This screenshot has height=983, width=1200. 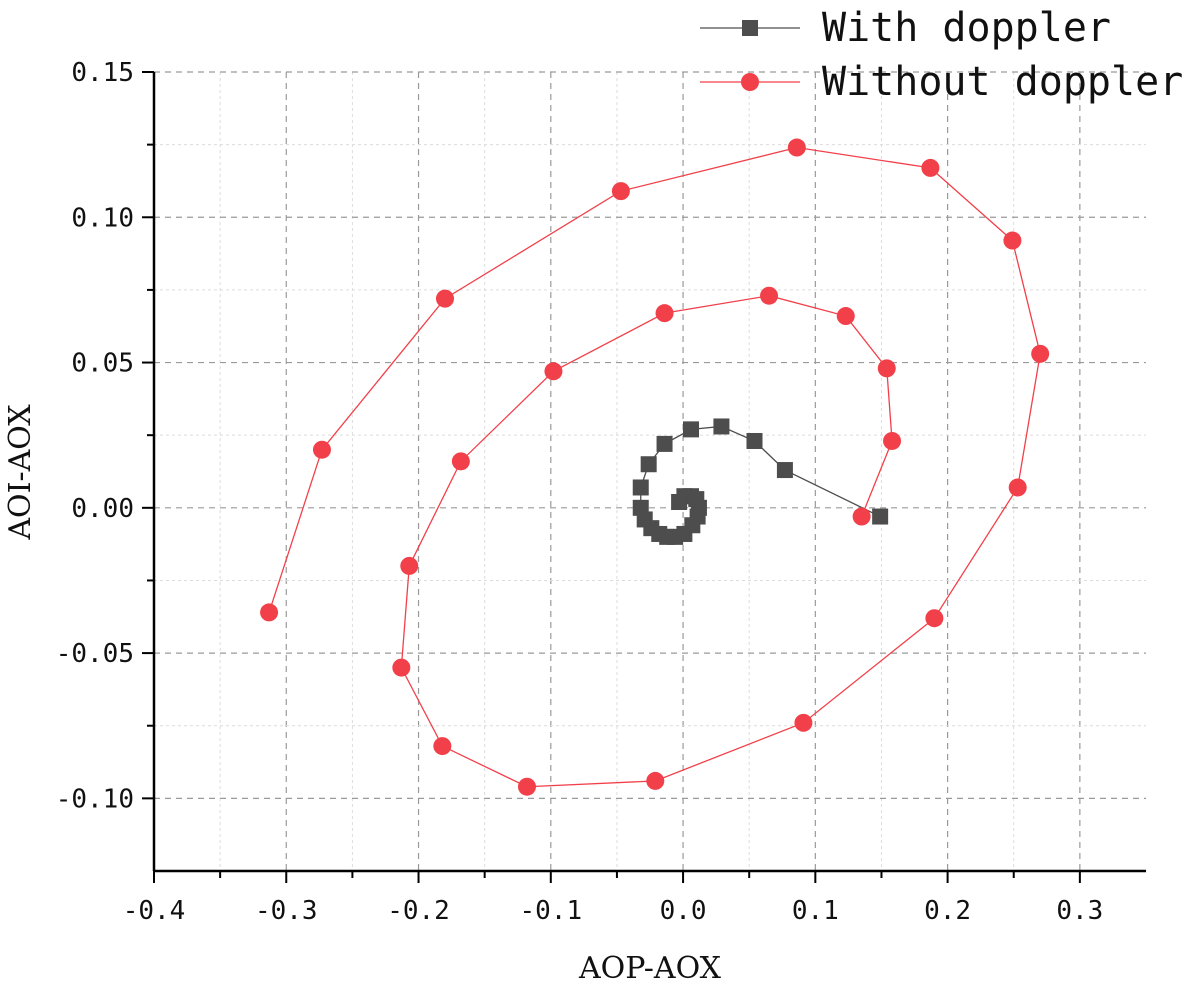 What do you see at coordinates (966, 28) in the screenshot?
I see `legend-label: With doppler` at bounding box center [966, 28].